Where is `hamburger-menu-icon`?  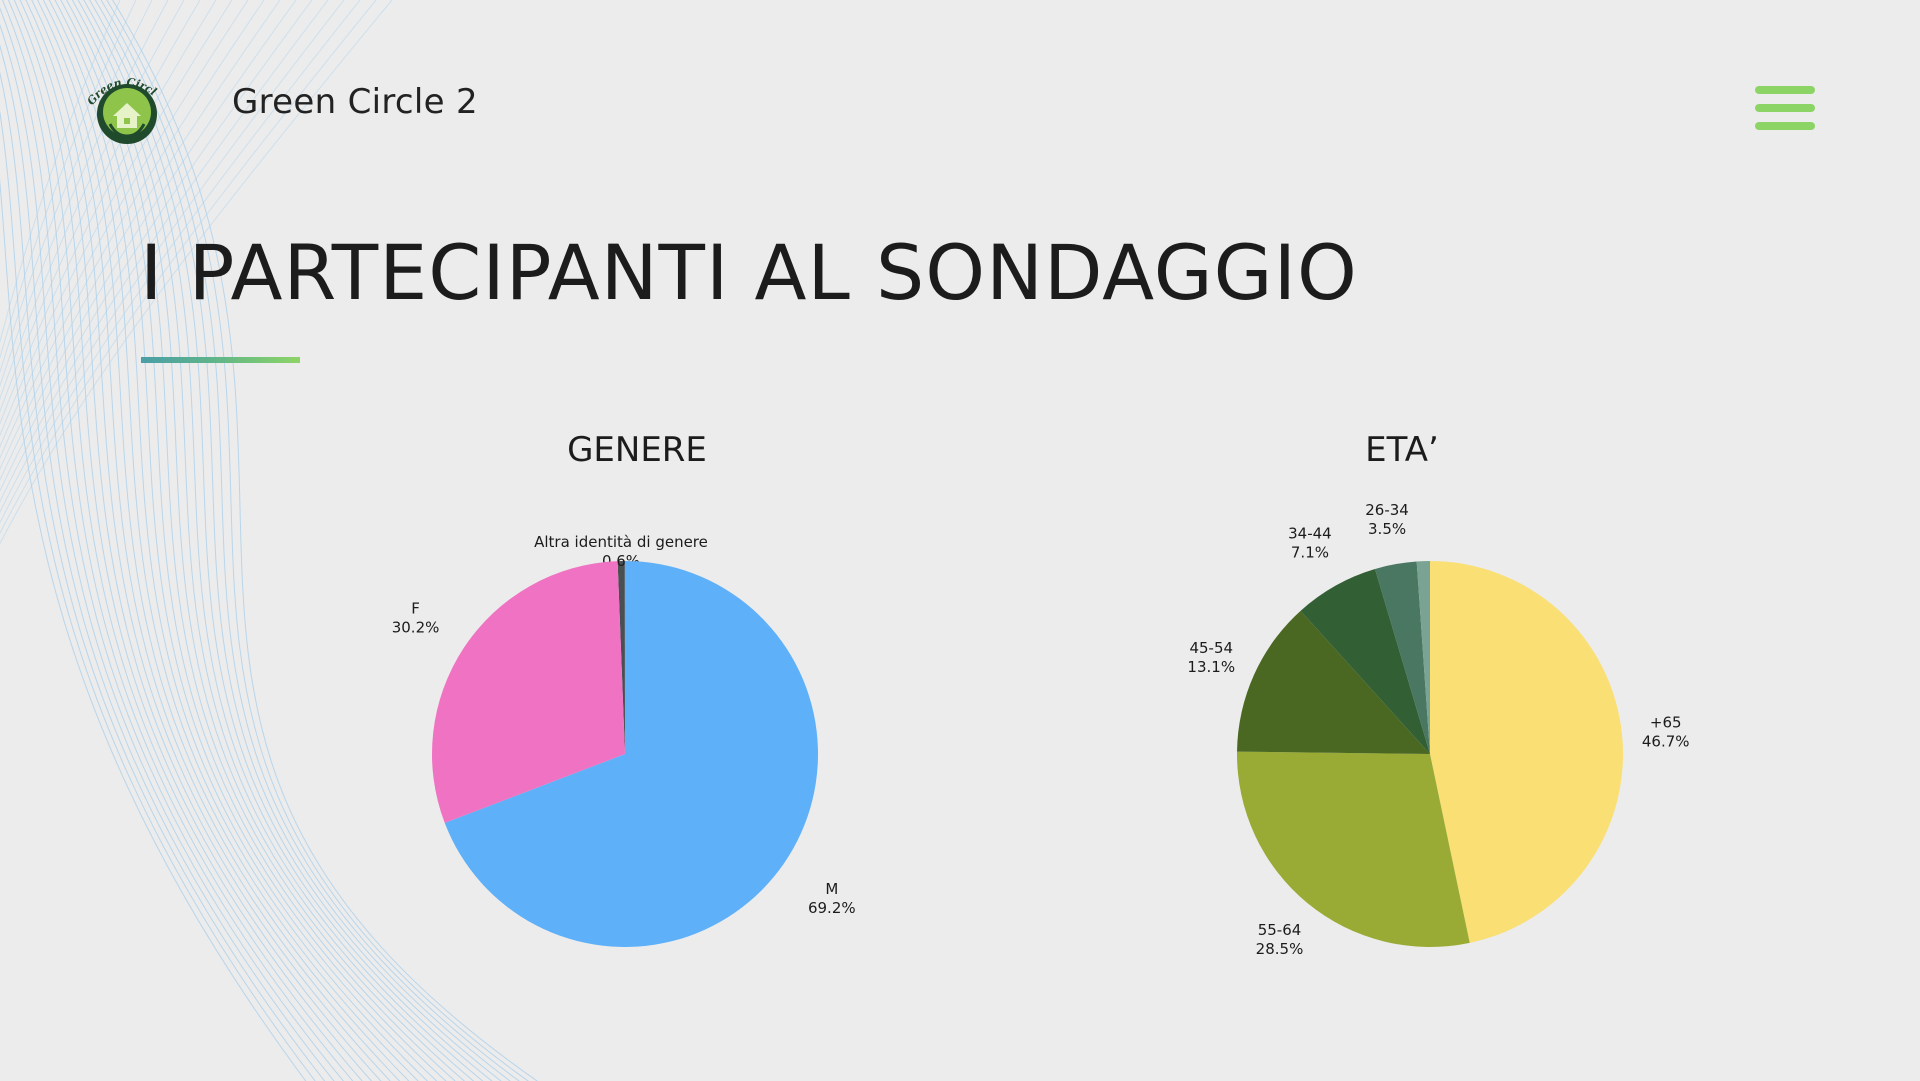 hamburger-menu-icon is located at coordinates (1785, 109).